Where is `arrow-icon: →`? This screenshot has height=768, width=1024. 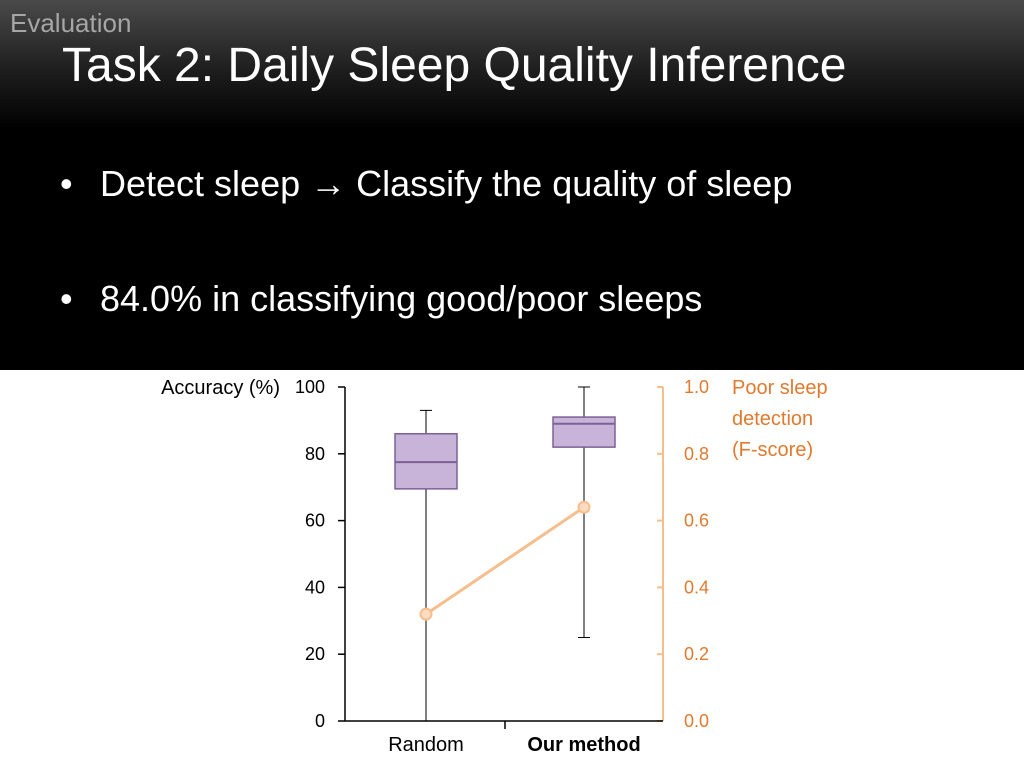 arrow-icon: → is located at coordinates (328, 183).